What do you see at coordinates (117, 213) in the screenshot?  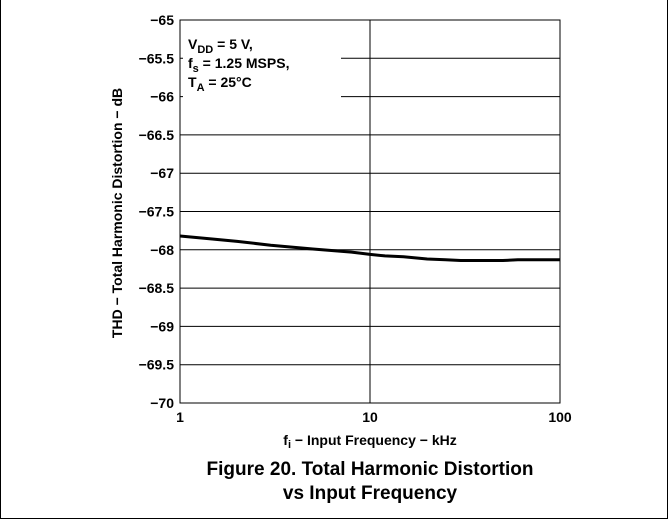 I see `y-axis-label: THD − Total Harmonic Distortion − dB` at bounding box center [117, 213].